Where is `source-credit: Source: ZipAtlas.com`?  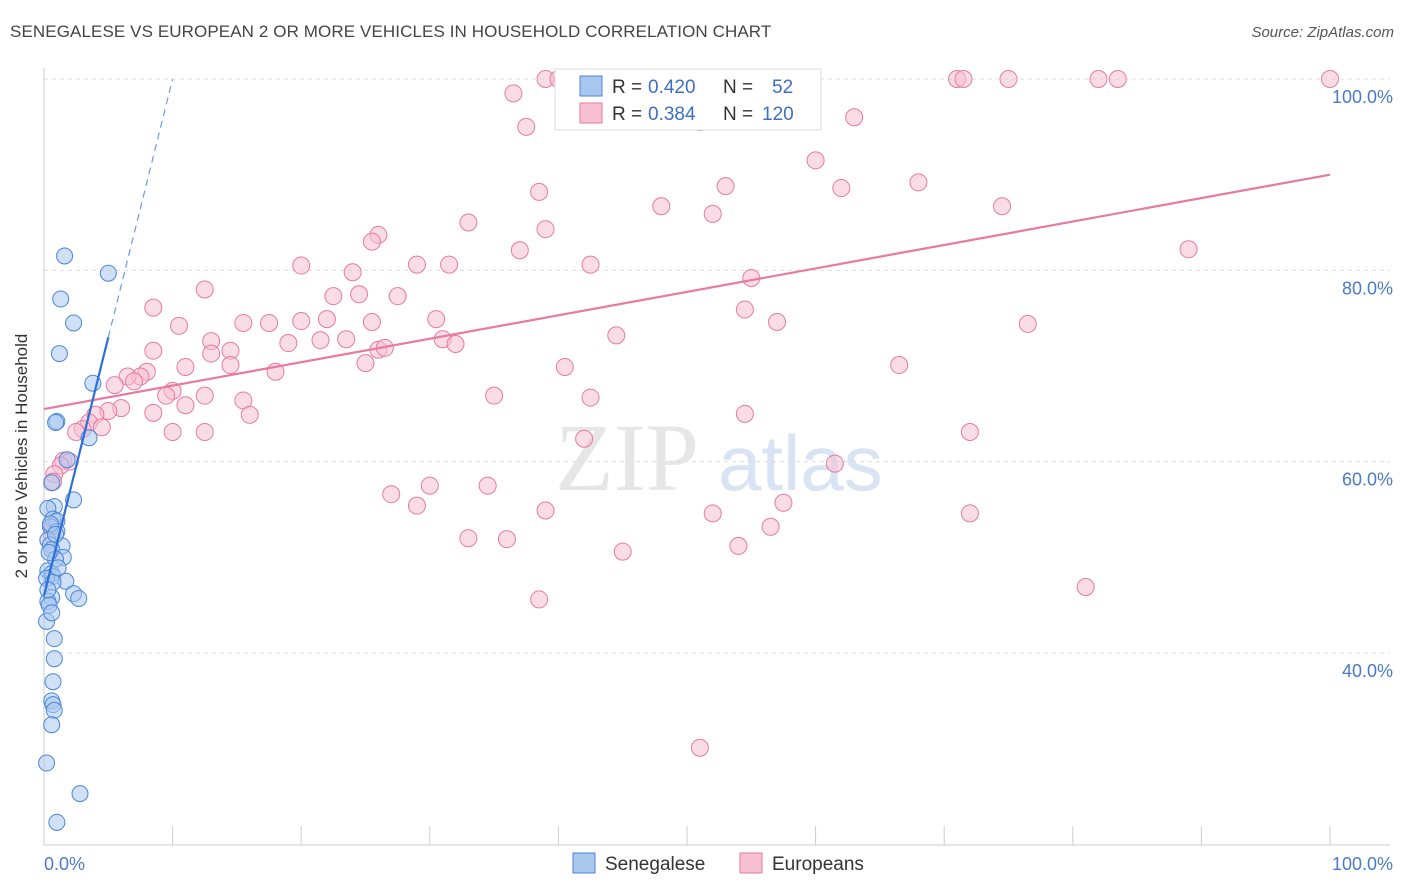 source-credit: Source: ZipAtlas.com is located at coordinates (1322, 32).